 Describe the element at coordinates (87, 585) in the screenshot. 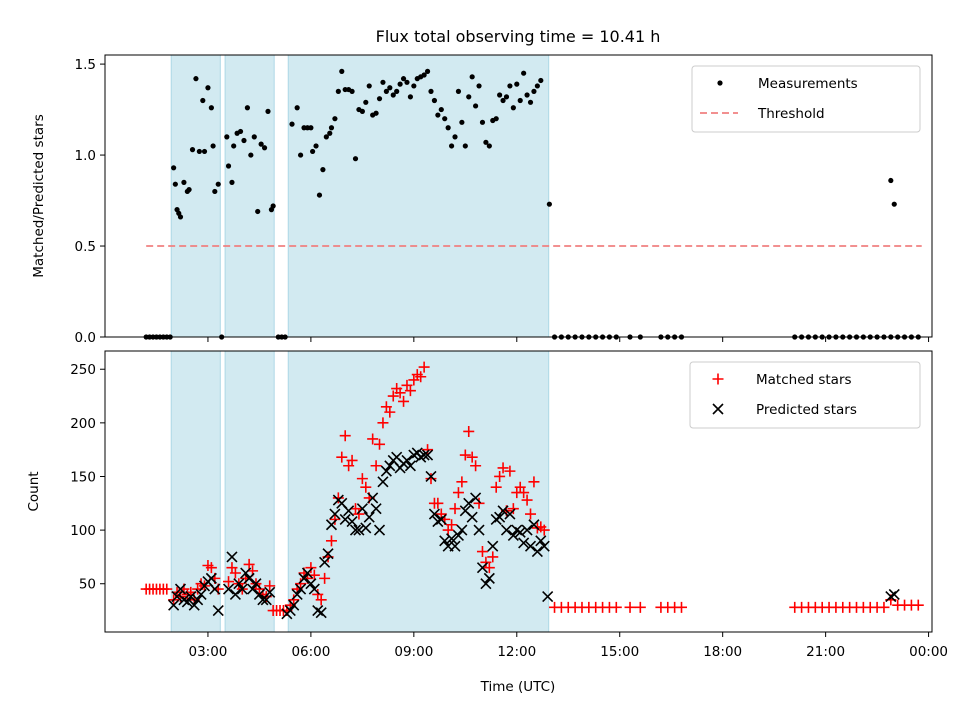

I see `y-tick-label: 50` at that location.